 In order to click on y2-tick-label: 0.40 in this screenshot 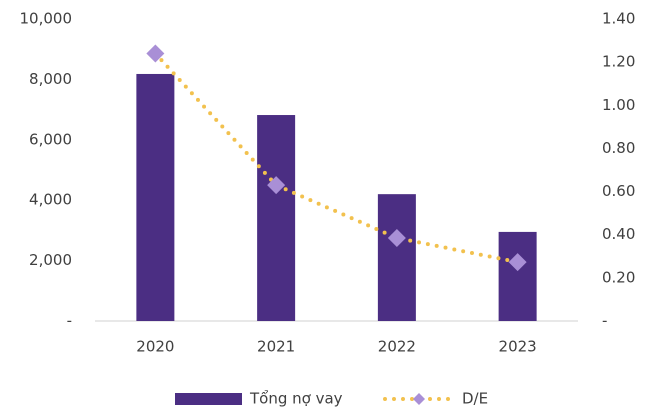, I will do `click(618, 234)`.